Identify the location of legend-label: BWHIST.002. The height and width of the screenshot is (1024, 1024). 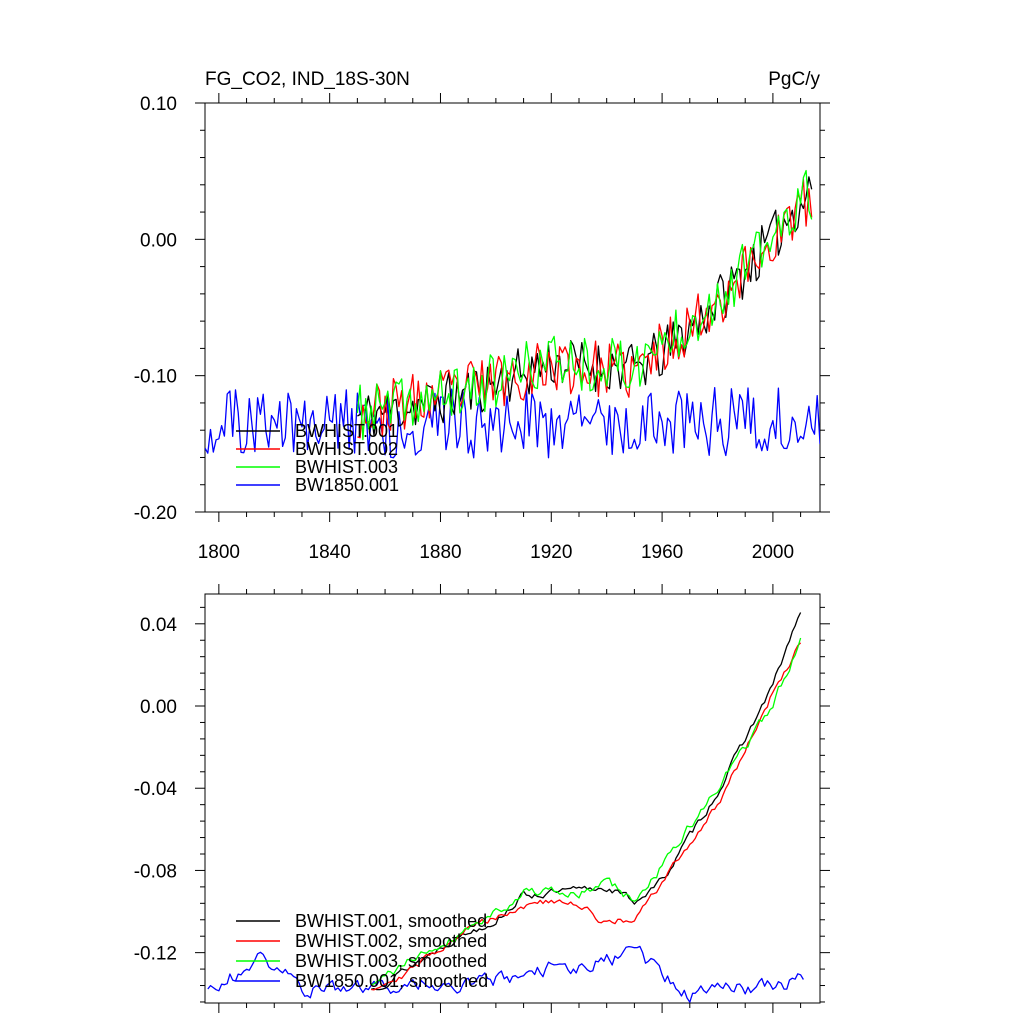
(346, 449).